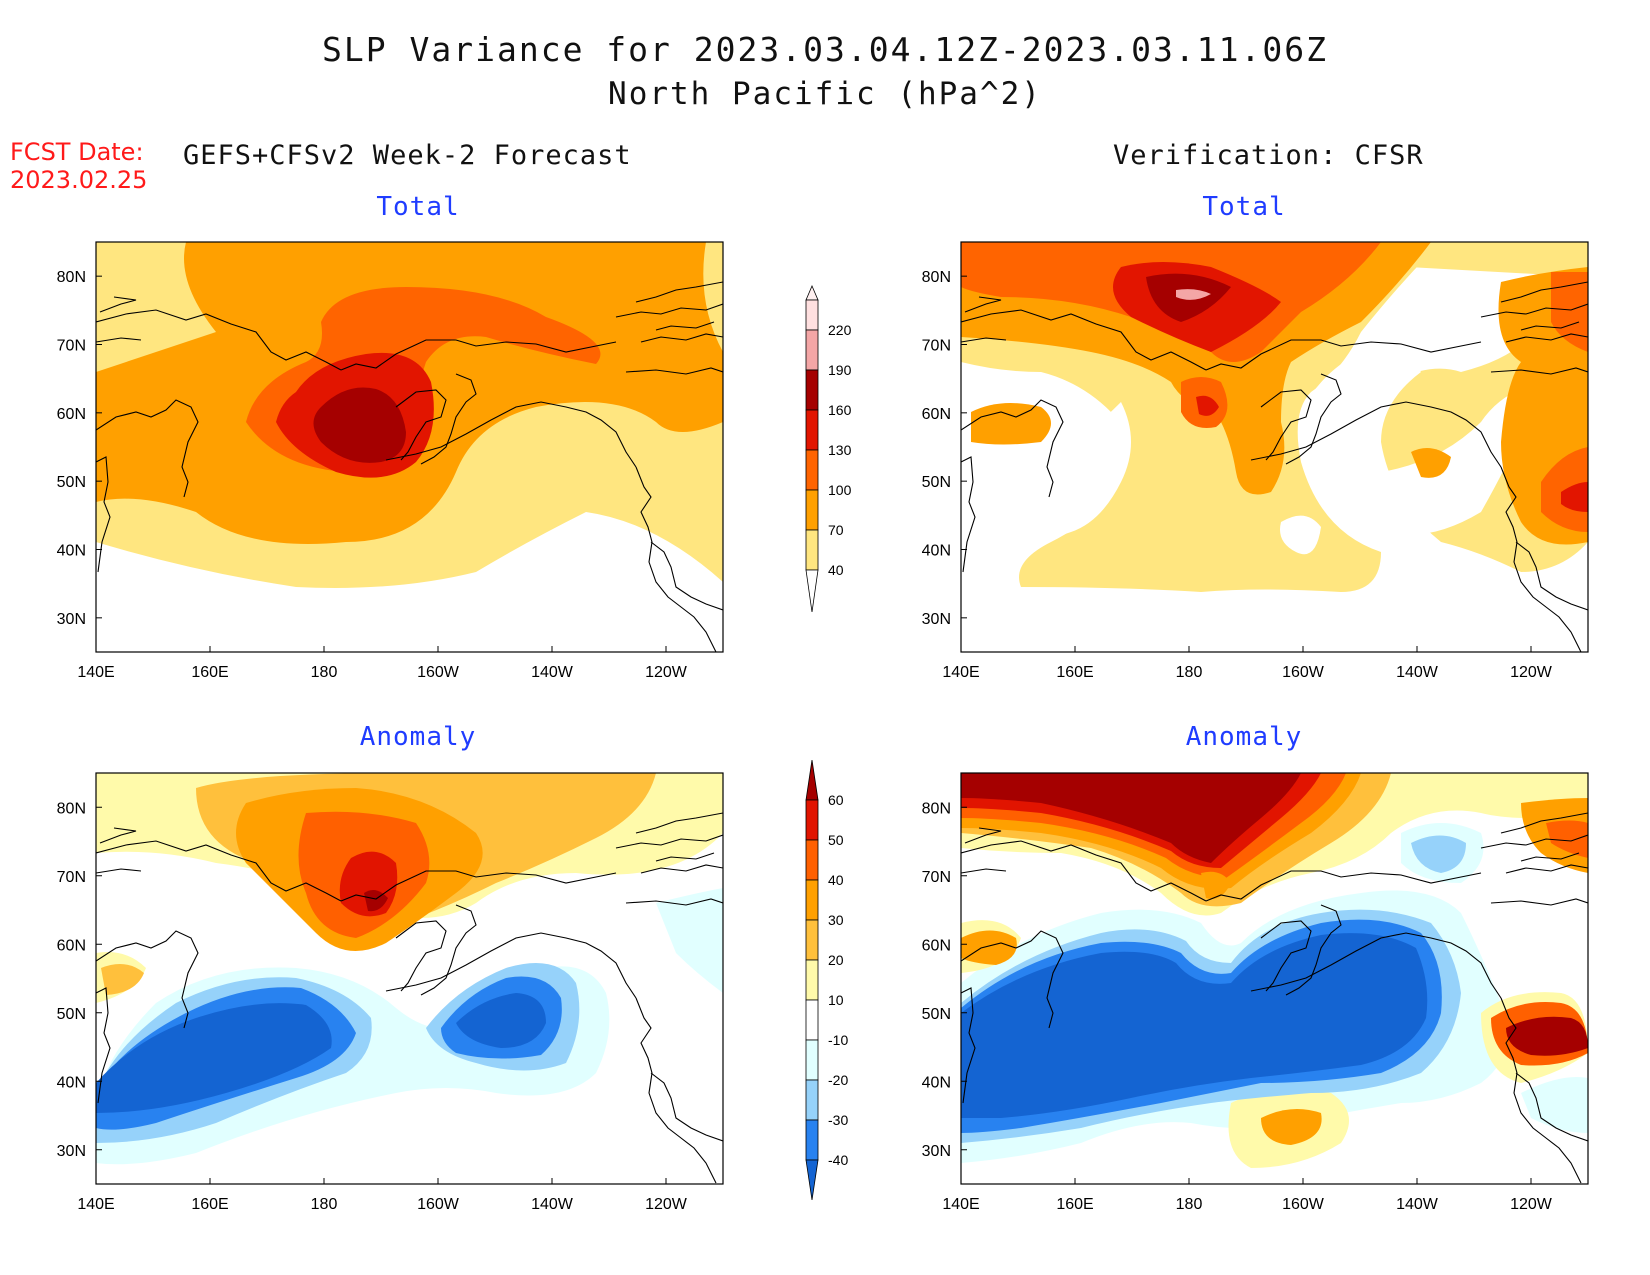  What do you see at coordinates (1303, 672) in the screenshot?
I see `x-tick-label-top-right: 160W` at bounding box center [1303, 672].